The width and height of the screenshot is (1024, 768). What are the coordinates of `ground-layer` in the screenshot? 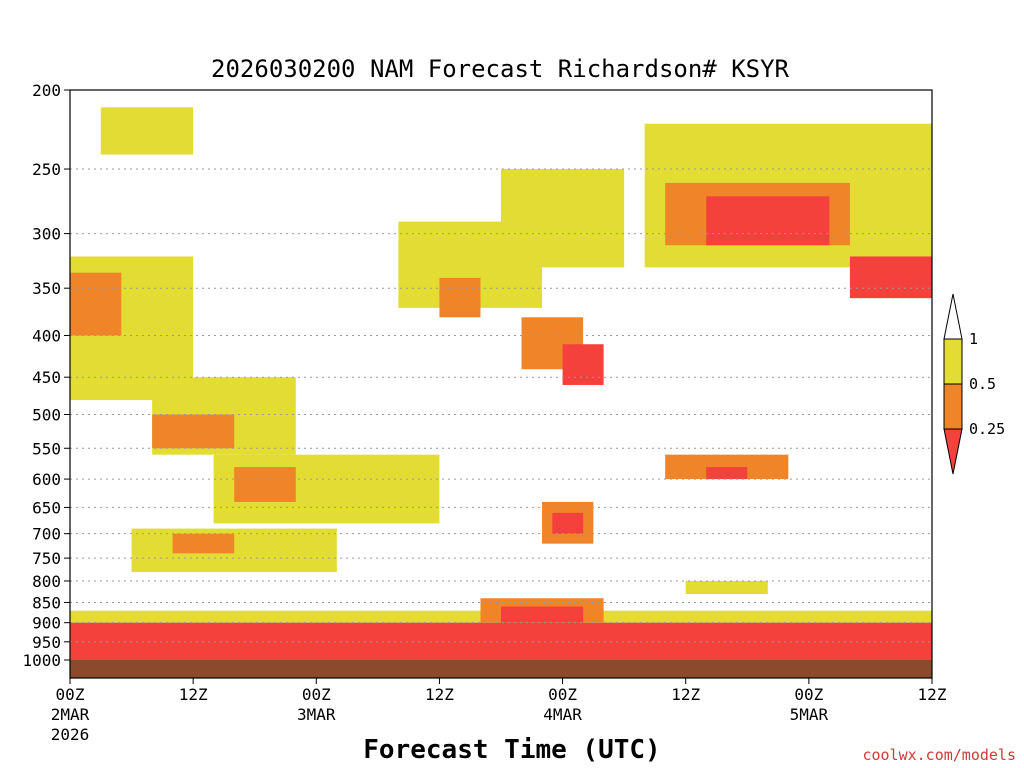 It's located at (501, 669).